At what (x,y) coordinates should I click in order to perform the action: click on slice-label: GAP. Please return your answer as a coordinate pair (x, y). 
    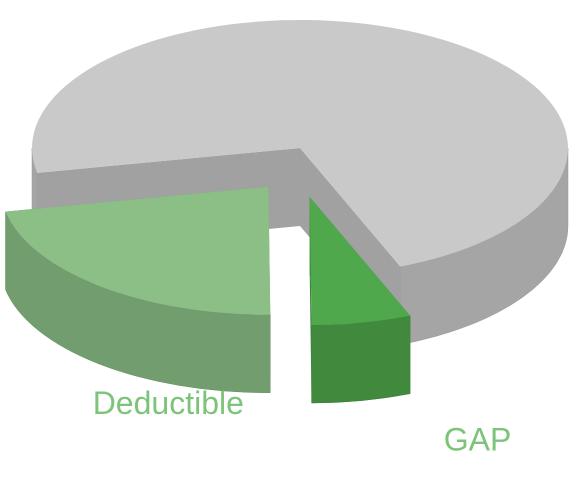
    Looking at the image, I should click on (478, 440).